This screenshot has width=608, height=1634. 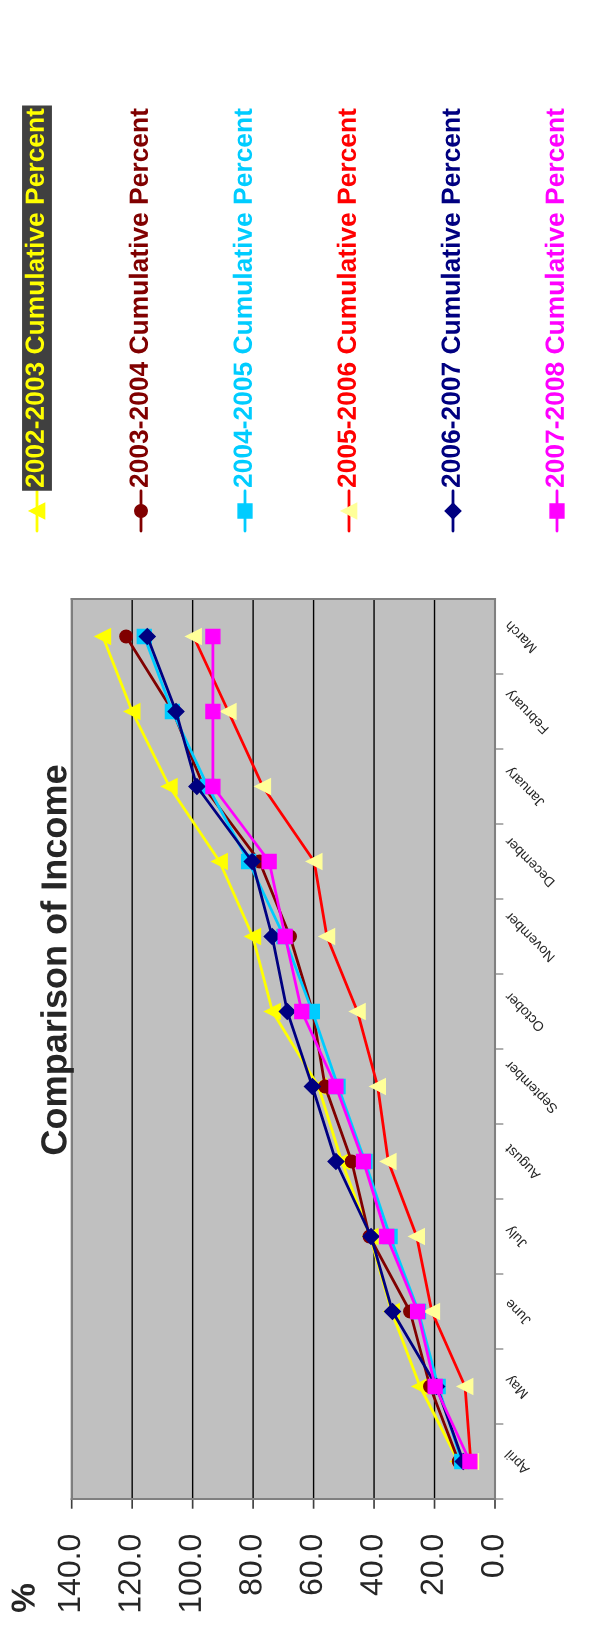 I want to click on x-tick-label: 100.0, so click(x=190, y=1573).